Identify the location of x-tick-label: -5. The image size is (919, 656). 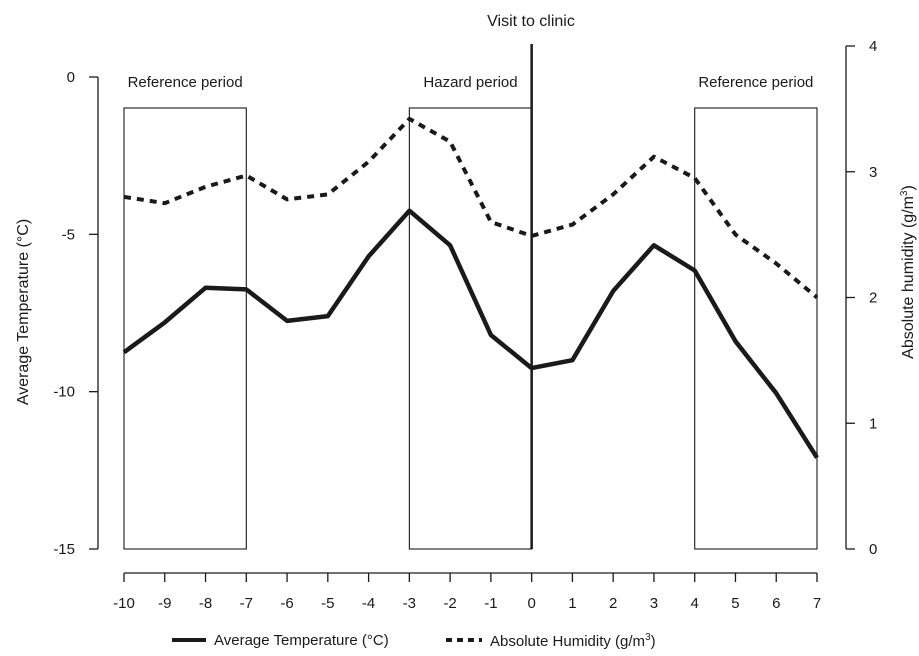
(327, 603).